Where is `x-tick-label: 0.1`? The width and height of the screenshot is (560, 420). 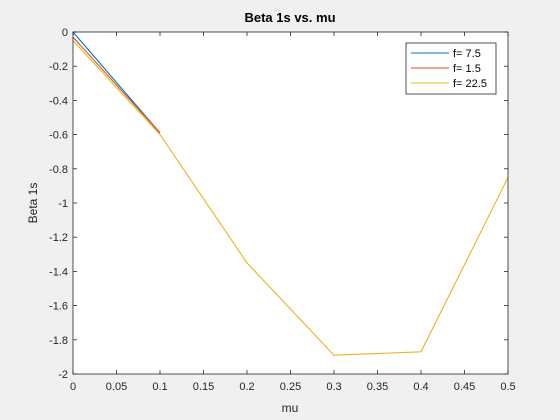 x-tick-label: 0.1 is located at coordinates (159, 387).